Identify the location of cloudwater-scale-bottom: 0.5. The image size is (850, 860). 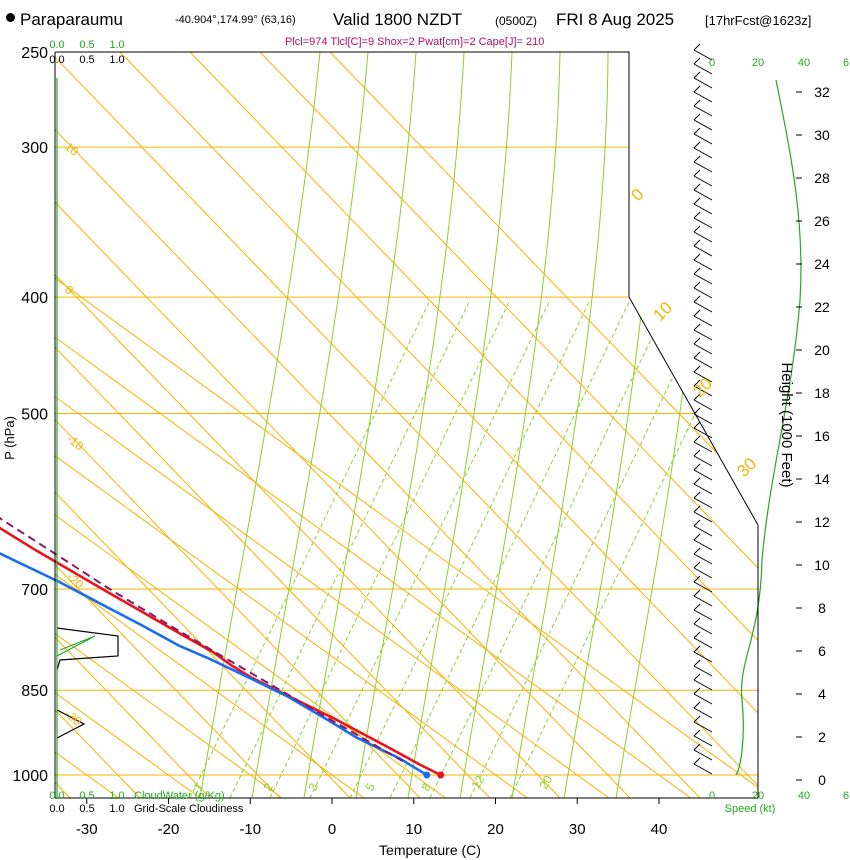
(86, 796).